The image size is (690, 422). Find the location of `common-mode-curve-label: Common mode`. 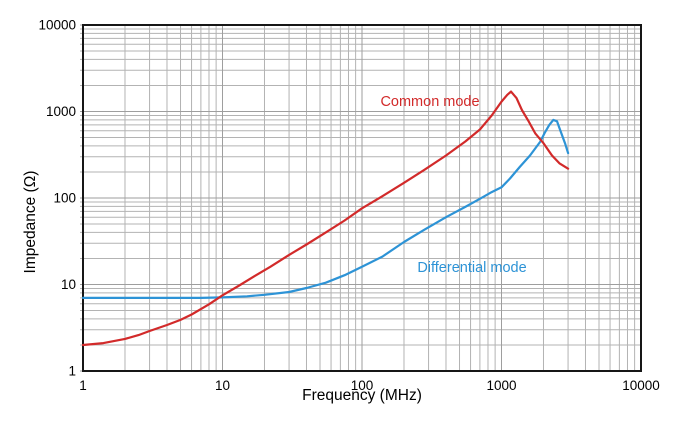

common-mode-curve-label: Common mode is located at coordinates (430, 102).